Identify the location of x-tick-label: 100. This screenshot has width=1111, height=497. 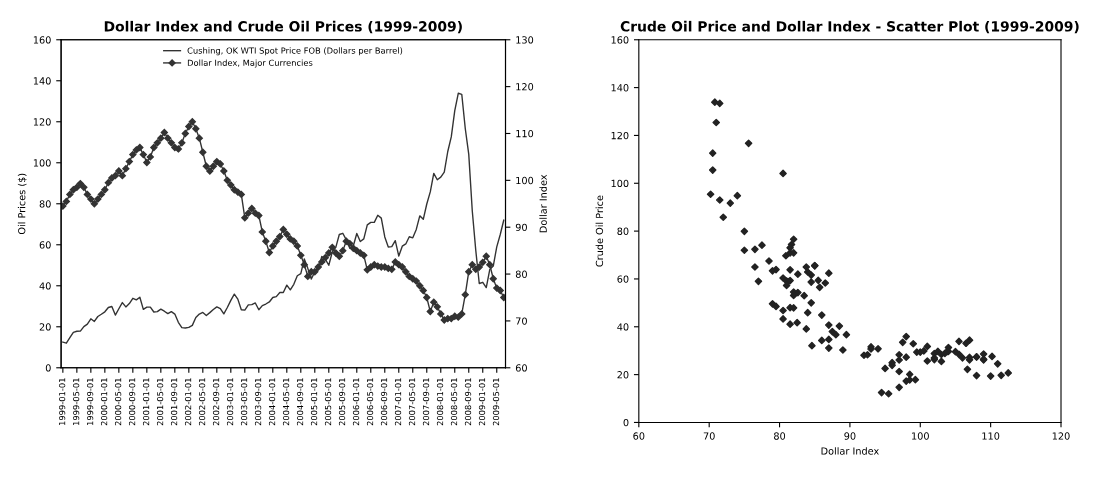
(920, 436).